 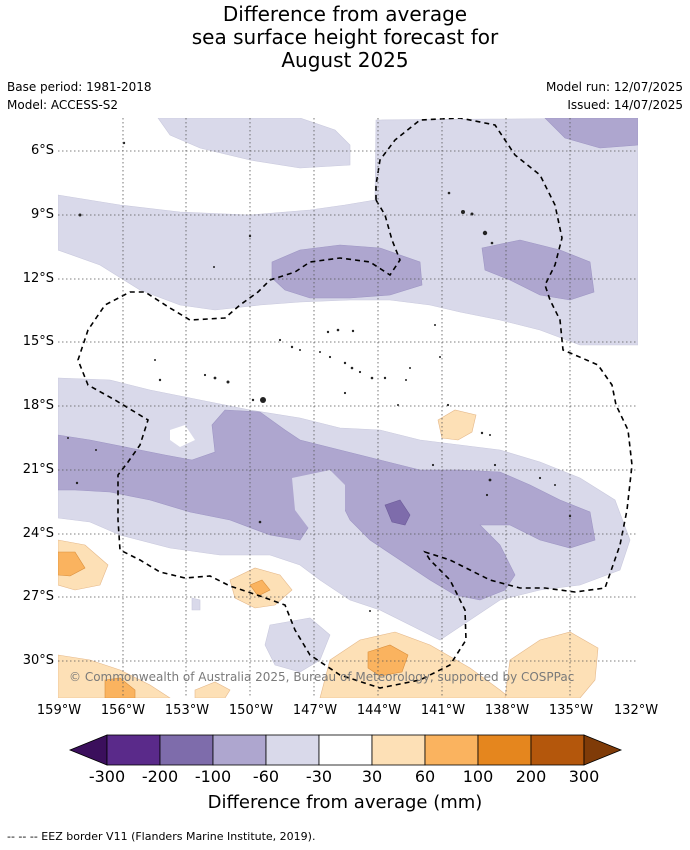 I want to click on anomaly-pocket-light, so click(x=318, y=502).